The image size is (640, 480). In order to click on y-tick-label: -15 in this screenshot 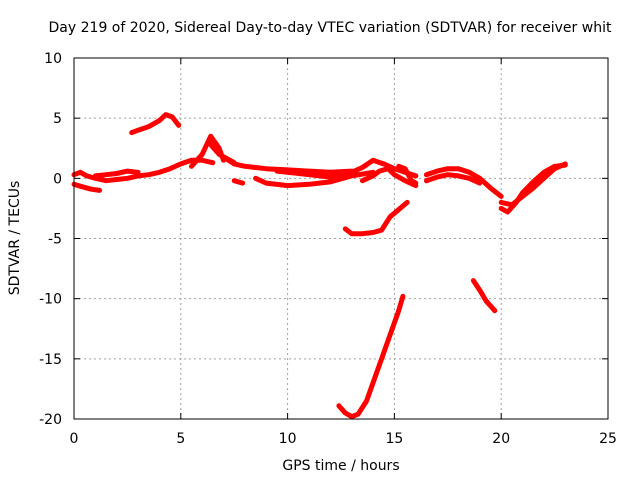, I will do `click(50, 360)`.